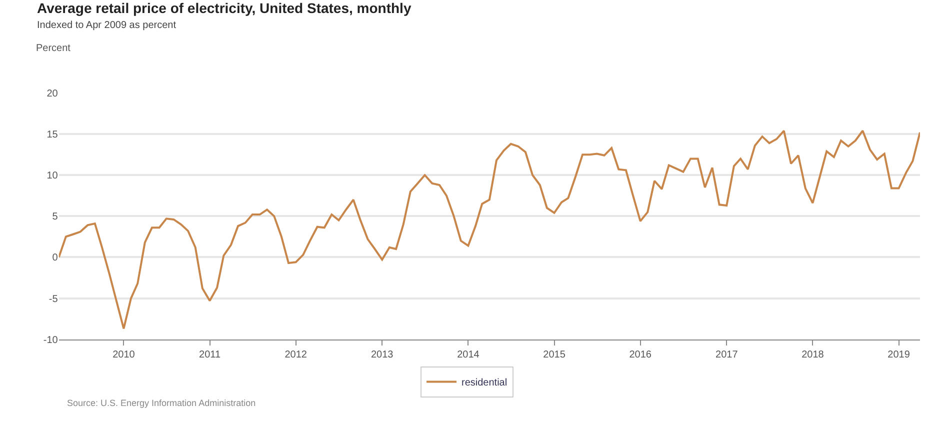 The width and height of the screenshot is (934, 425). What do you see at coordinates (55, 217) in the screenshot?
I see `y-tick-label: 5` at bounding box center [55, 217].